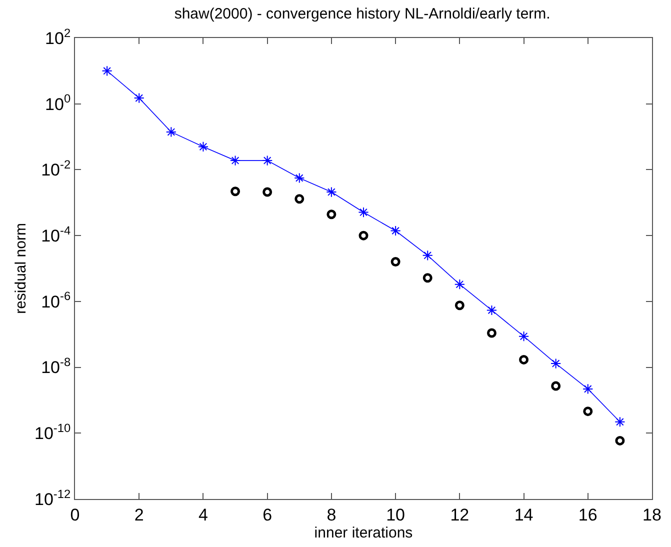  Describe the element at coordinates (56, 300) in the screenshot. I see `y-tick-label: 10$^{-6}$` at that location.